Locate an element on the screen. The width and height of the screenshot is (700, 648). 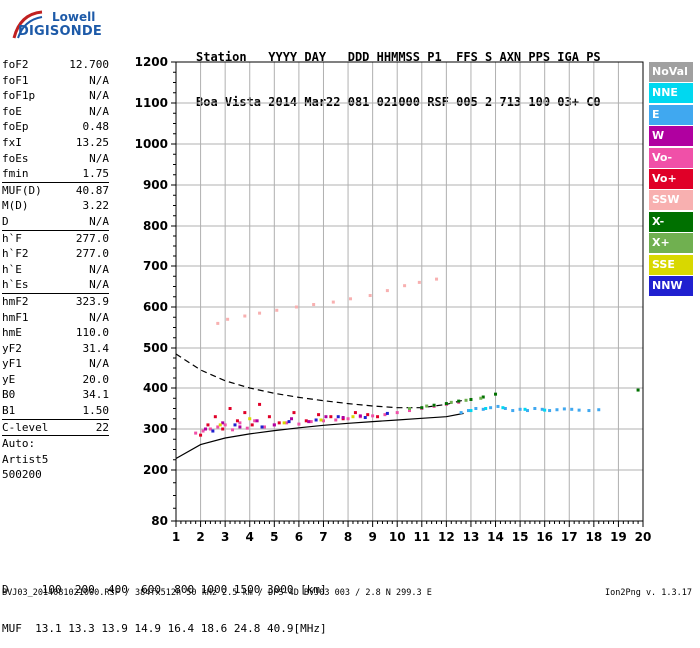
polarization-legend: NoVal NNE E W Vo- Vo+ SSW X- X+ SSE NNW is located at coordinates (671, 179).